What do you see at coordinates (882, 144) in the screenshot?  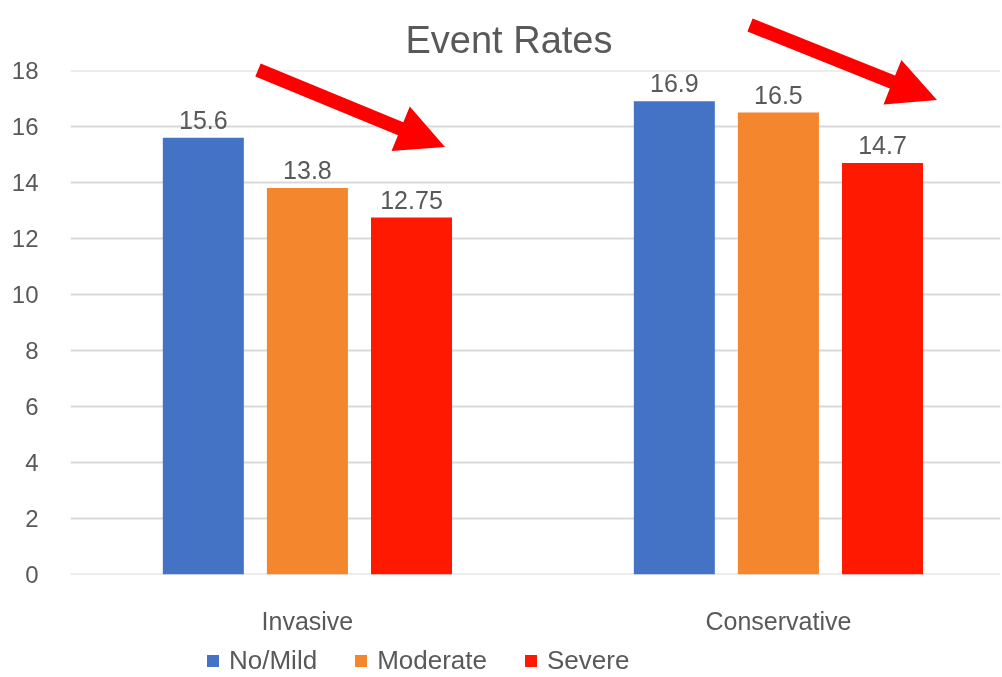 I see `data-label: 14.7` at bounding box center [882, 144].